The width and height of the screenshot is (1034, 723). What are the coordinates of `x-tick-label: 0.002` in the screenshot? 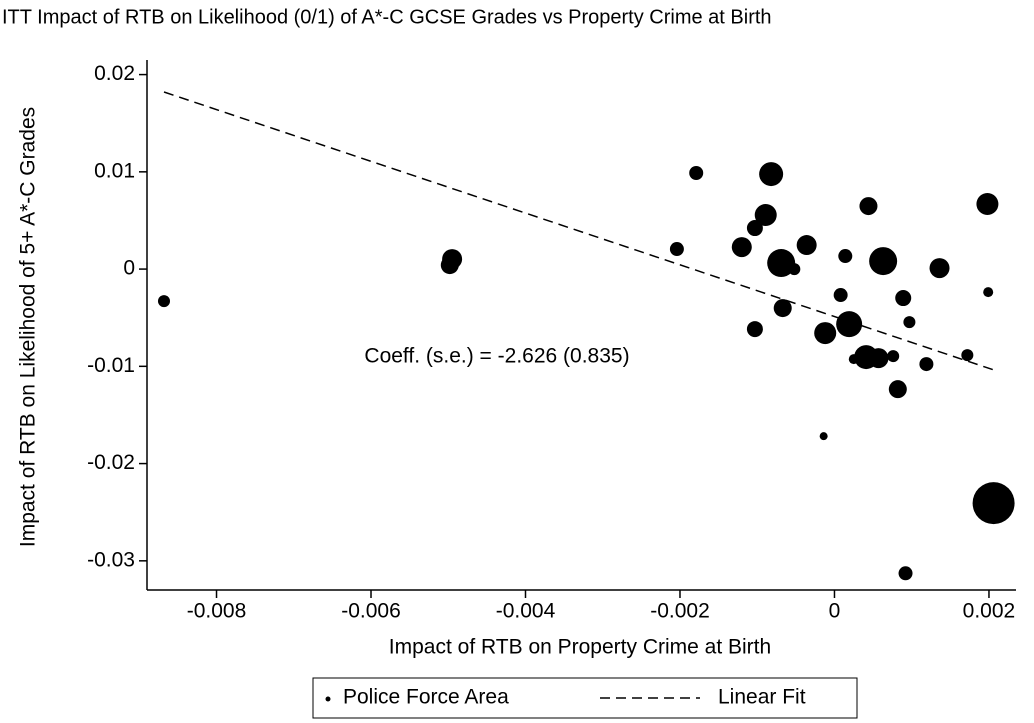 It's located at (989, 611).